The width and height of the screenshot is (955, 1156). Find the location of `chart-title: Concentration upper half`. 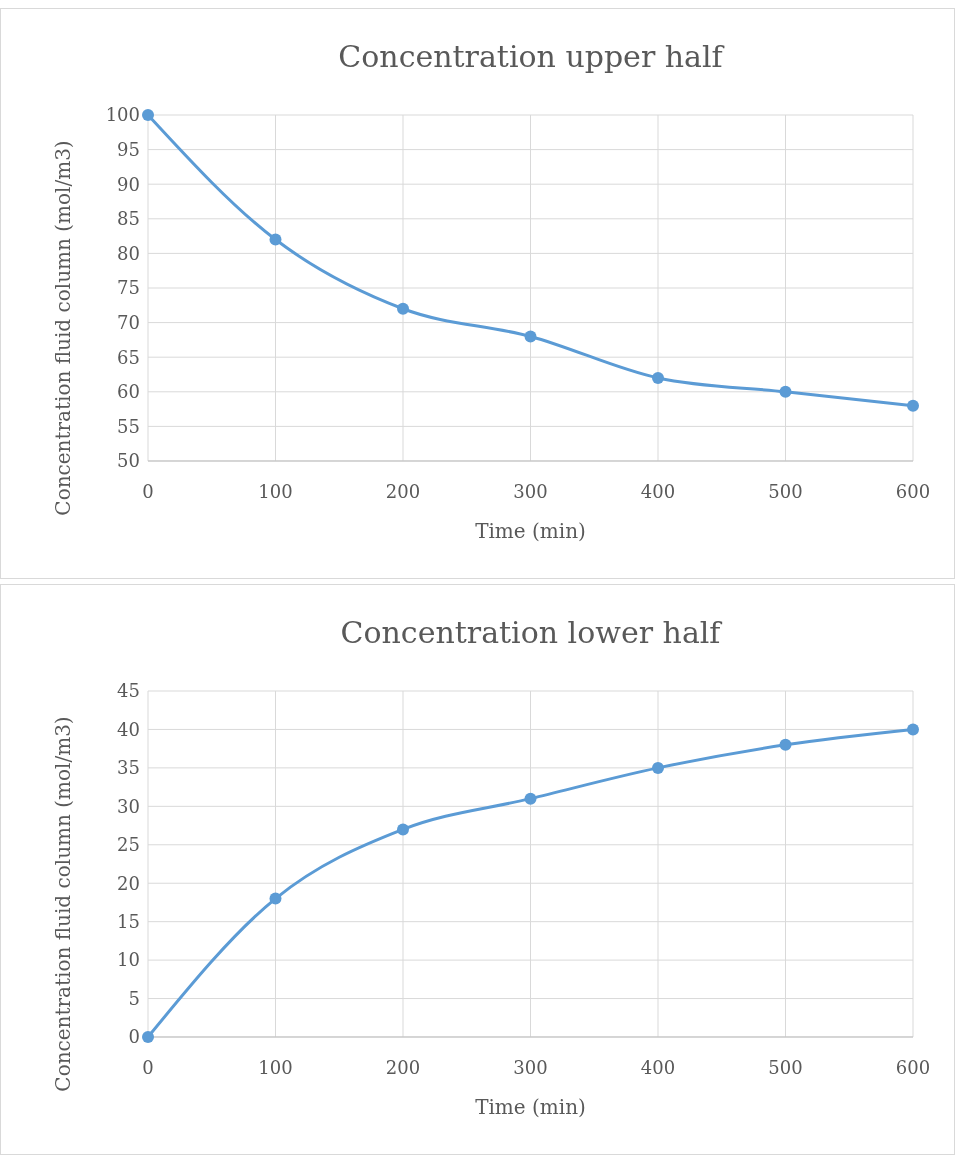

chart-title: Concentration upper half is located at coordinates (531, 56).